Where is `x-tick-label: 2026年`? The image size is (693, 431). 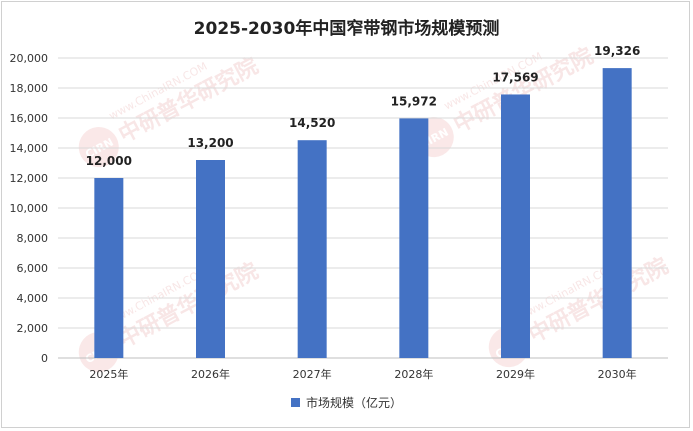 x-tick-label: 2026年 is located at coordinates (210, 374).